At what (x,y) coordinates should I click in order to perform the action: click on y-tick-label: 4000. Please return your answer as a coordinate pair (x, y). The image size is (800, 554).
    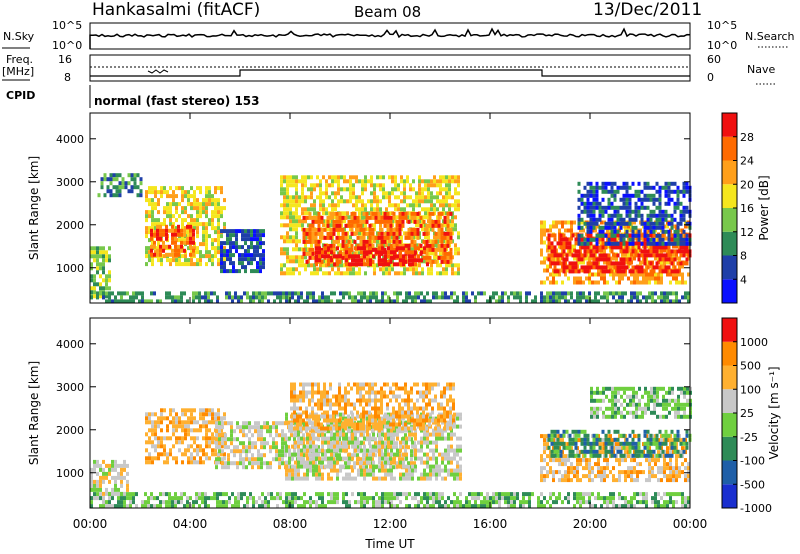
    Looking at the image, I should click on (70, 139).